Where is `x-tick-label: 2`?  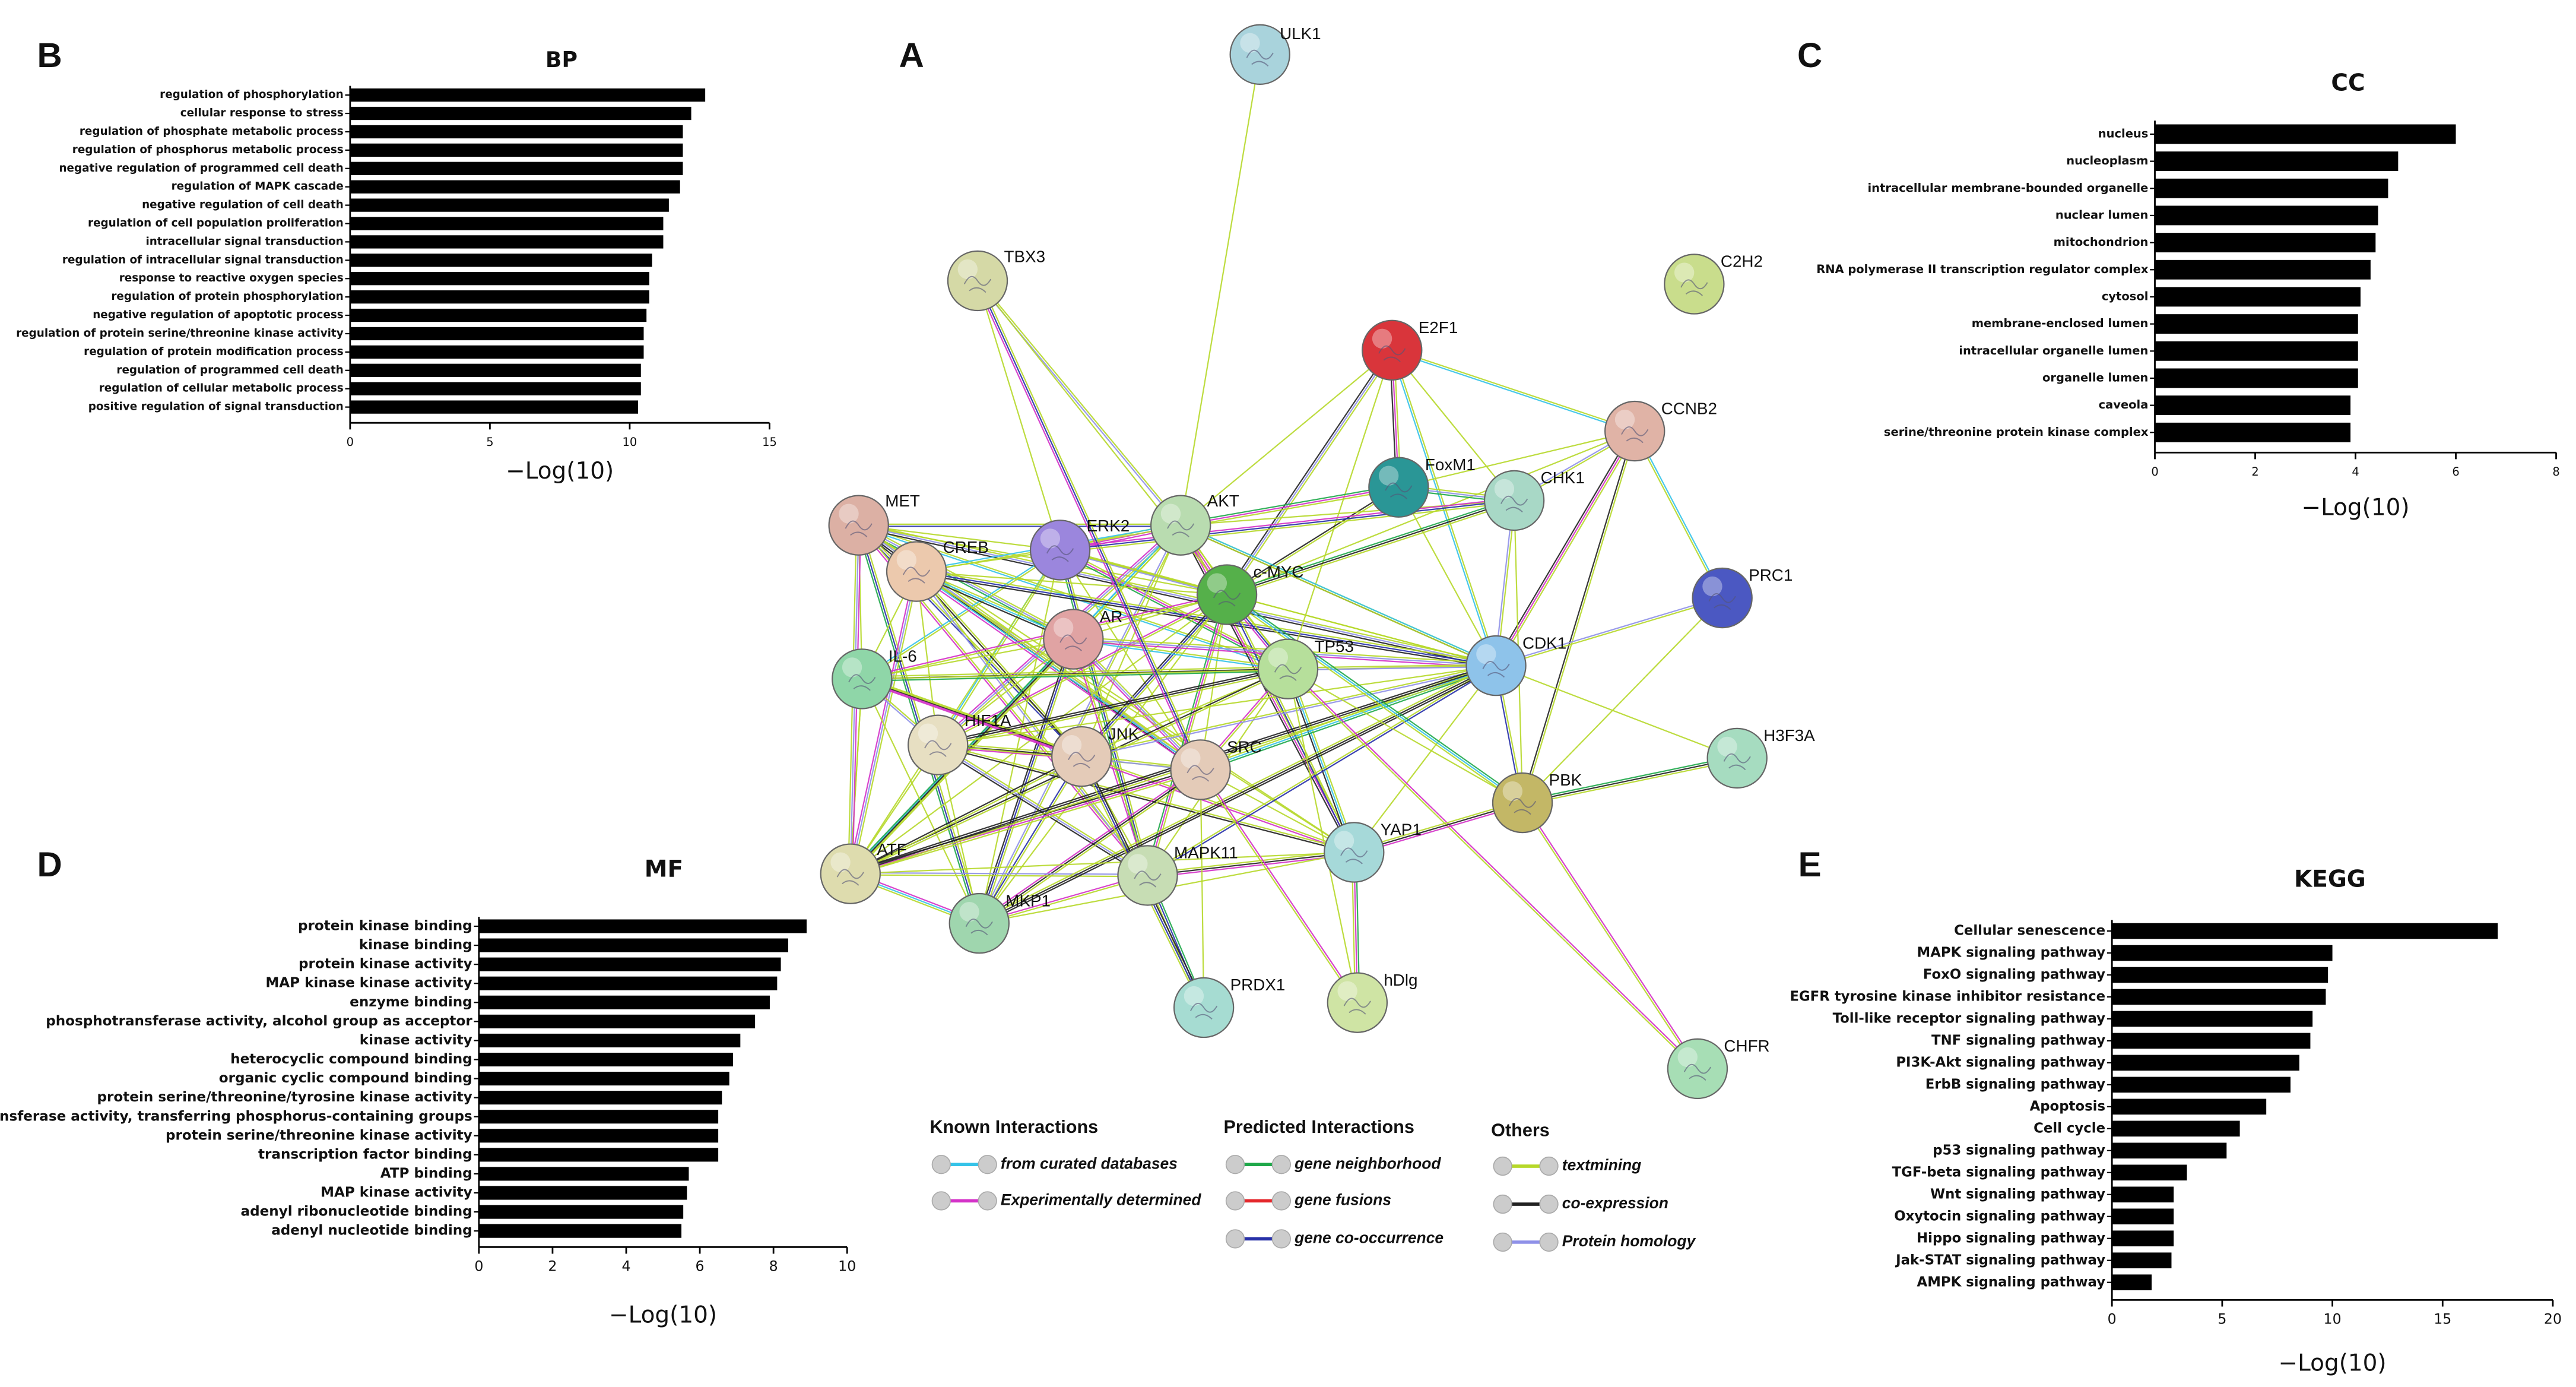
x-tick-label: 2 is located at coordinates (552, 1266).